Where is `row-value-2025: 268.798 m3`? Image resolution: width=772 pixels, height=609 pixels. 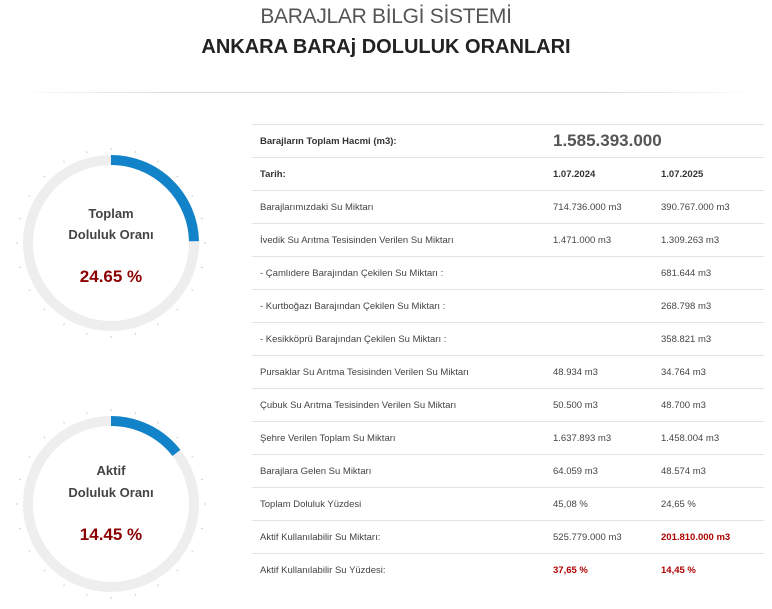 row-value-2025: 268.798 m3 is located at coordinates (708, 306).